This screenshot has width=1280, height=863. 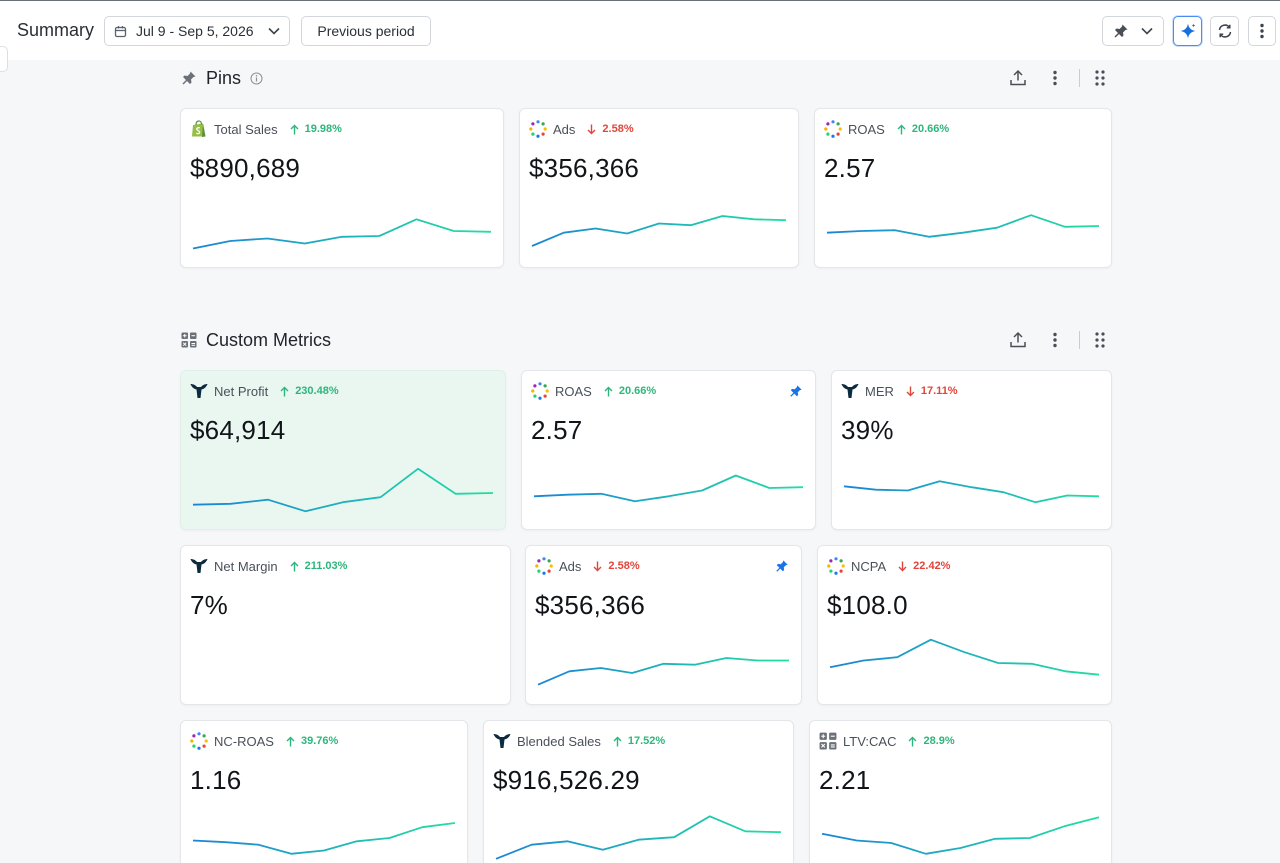 What do you see at coordinates (246, 129) in the screenshot?
I see `metric-name: Total Sales` at bounding box center [246, 129].